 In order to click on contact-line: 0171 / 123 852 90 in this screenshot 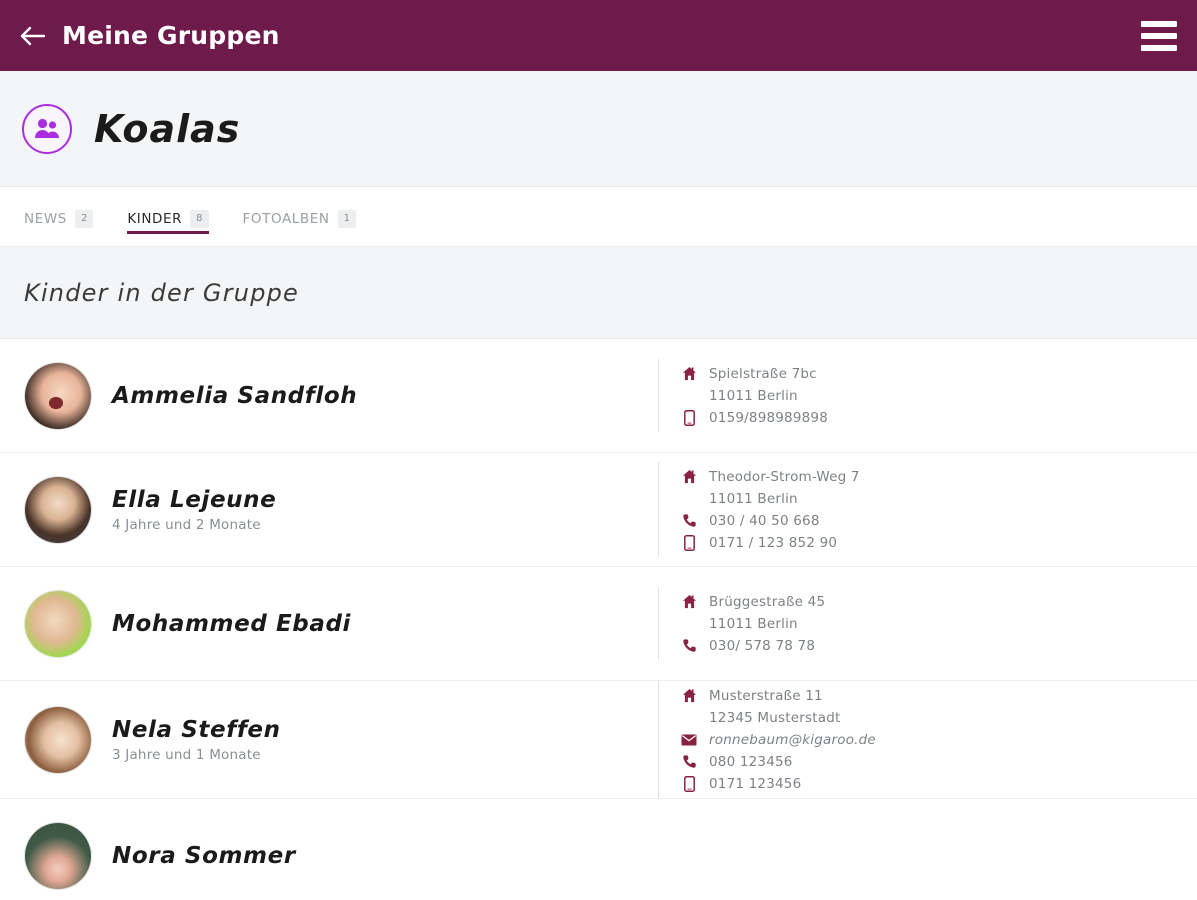, I will do `click(770, 542)`.